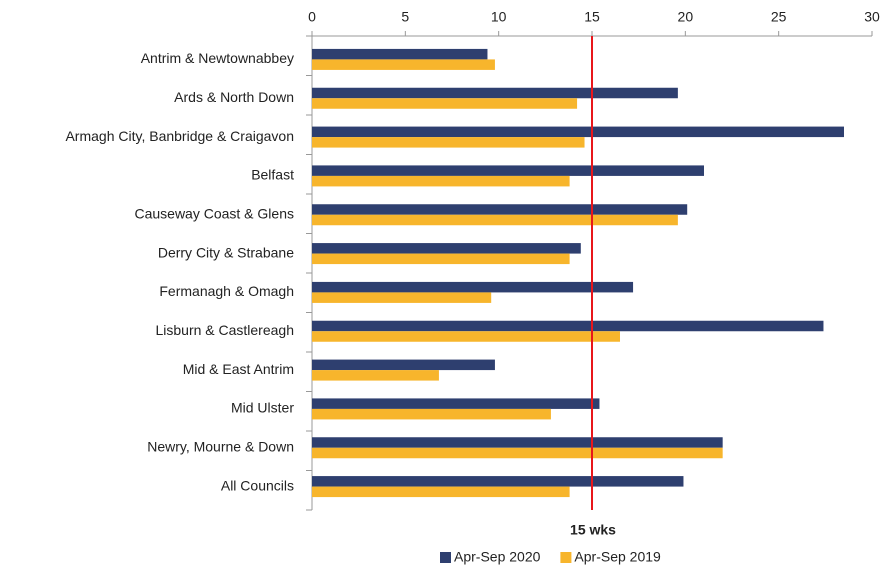  I want to click on x-tick-label: 15, so click(592, 17).